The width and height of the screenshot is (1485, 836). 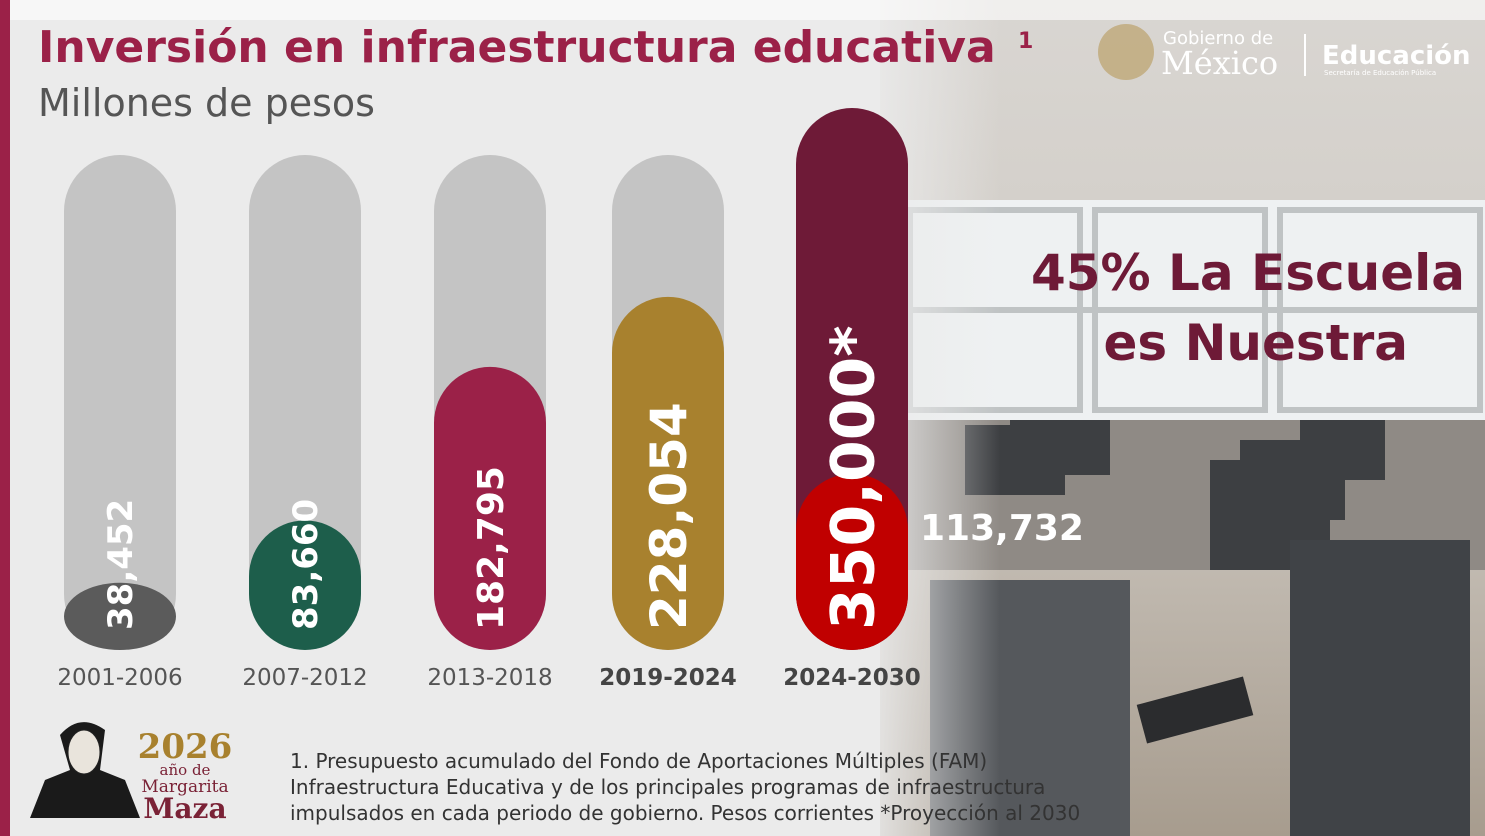 I want to click on annotation: 45% La Escuela, so click(x=1248, y=273).